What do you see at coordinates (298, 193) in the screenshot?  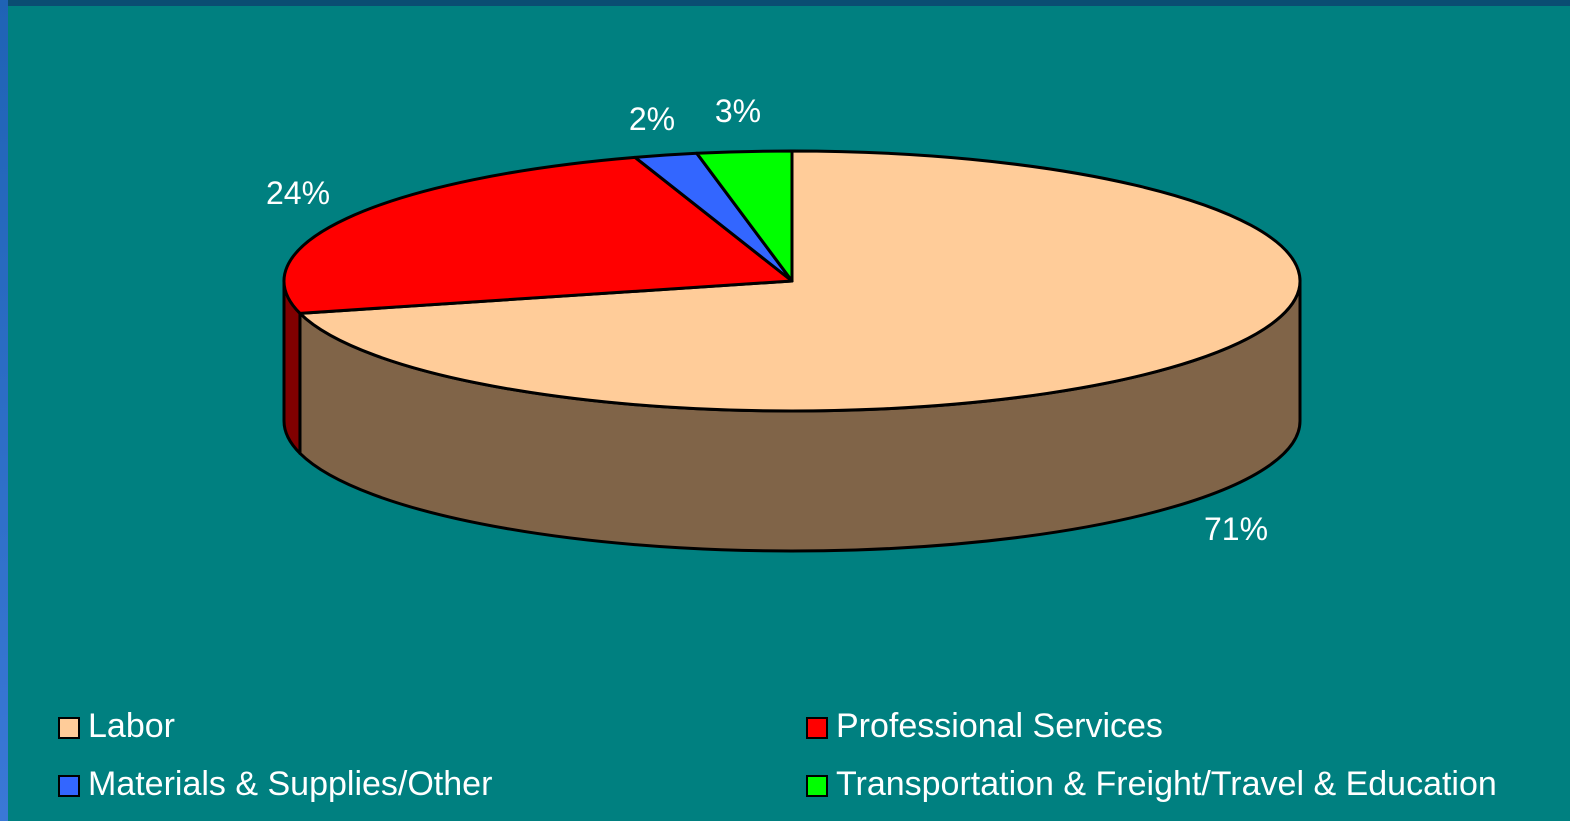 I see `slice-label-professional-services: 24%` at bounding box center [298, 193].